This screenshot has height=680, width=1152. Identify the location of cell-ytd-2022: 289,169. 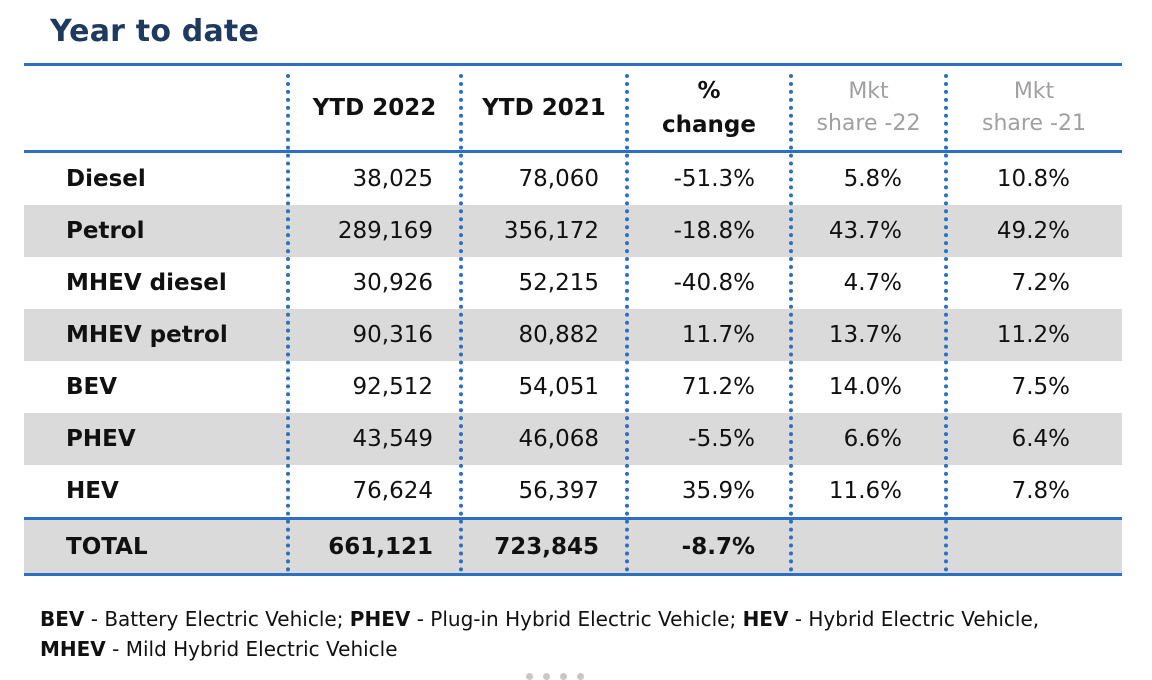
(385, 231).